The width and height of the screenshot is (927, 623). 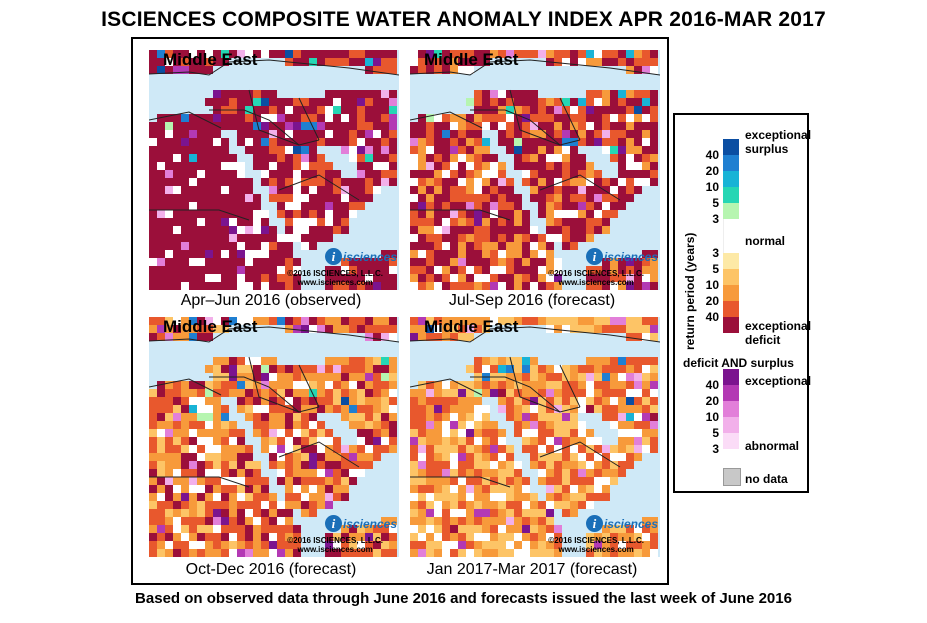 What do you see at coordinates (712, 401) in the screenshot?
I see `legend-tick-both-1: 20` at bounding box center [712, 401].